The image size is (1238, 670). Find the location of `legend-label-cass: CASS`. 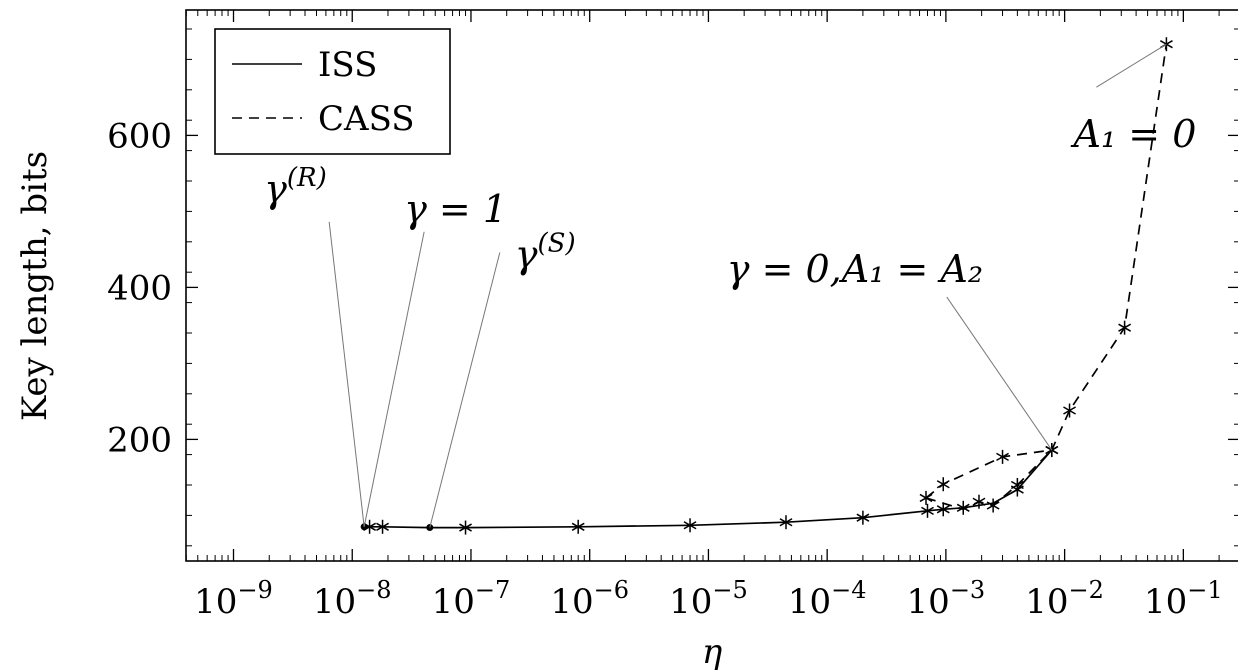

legend-label-cass: CASS is located at coordinates (366, 119).